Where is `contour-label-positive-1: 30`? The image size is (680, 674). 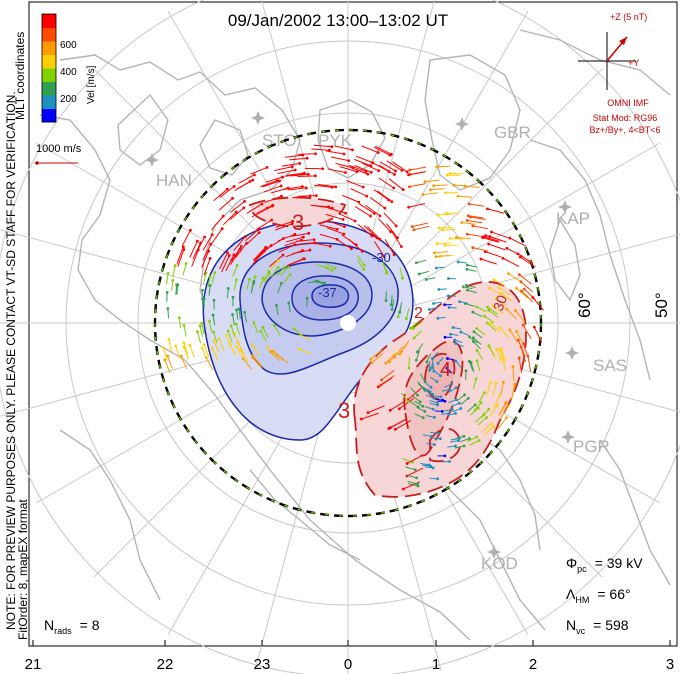 contour-label-positive-1: 30 is located at coordinates (500, 303).